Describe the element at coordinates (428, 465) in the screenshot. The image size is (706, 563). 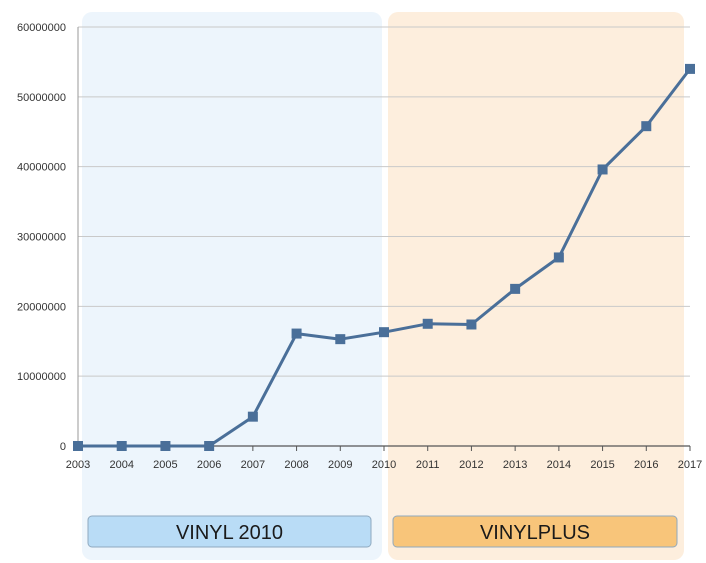
I see `x-tick-label: 2011` at that location.